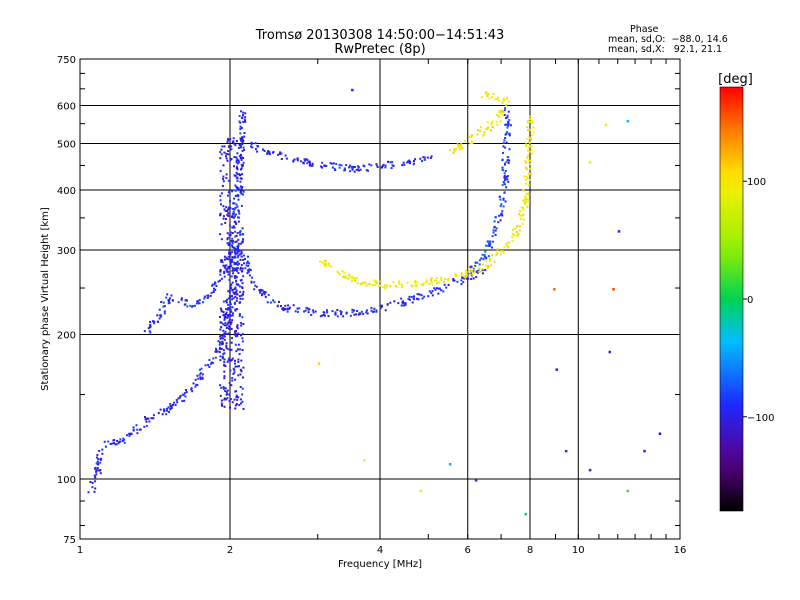  Describe the element at coordinates (491, 124) in the screenshot. I see `trace-point-x_top` at that location.